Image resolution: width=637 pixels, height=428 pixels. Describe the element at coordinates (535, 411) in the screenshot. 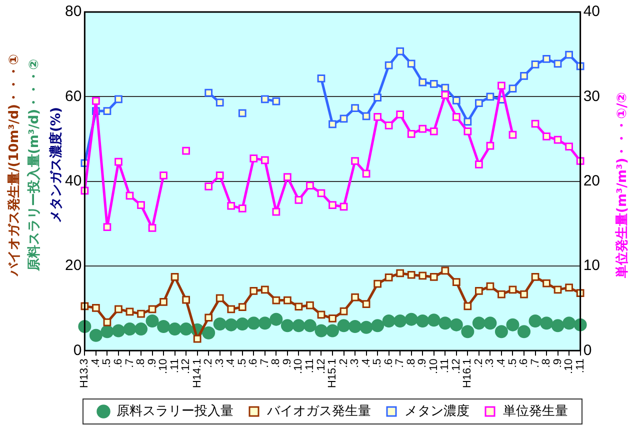

I see `legend-label: 単位発生量` at that location.